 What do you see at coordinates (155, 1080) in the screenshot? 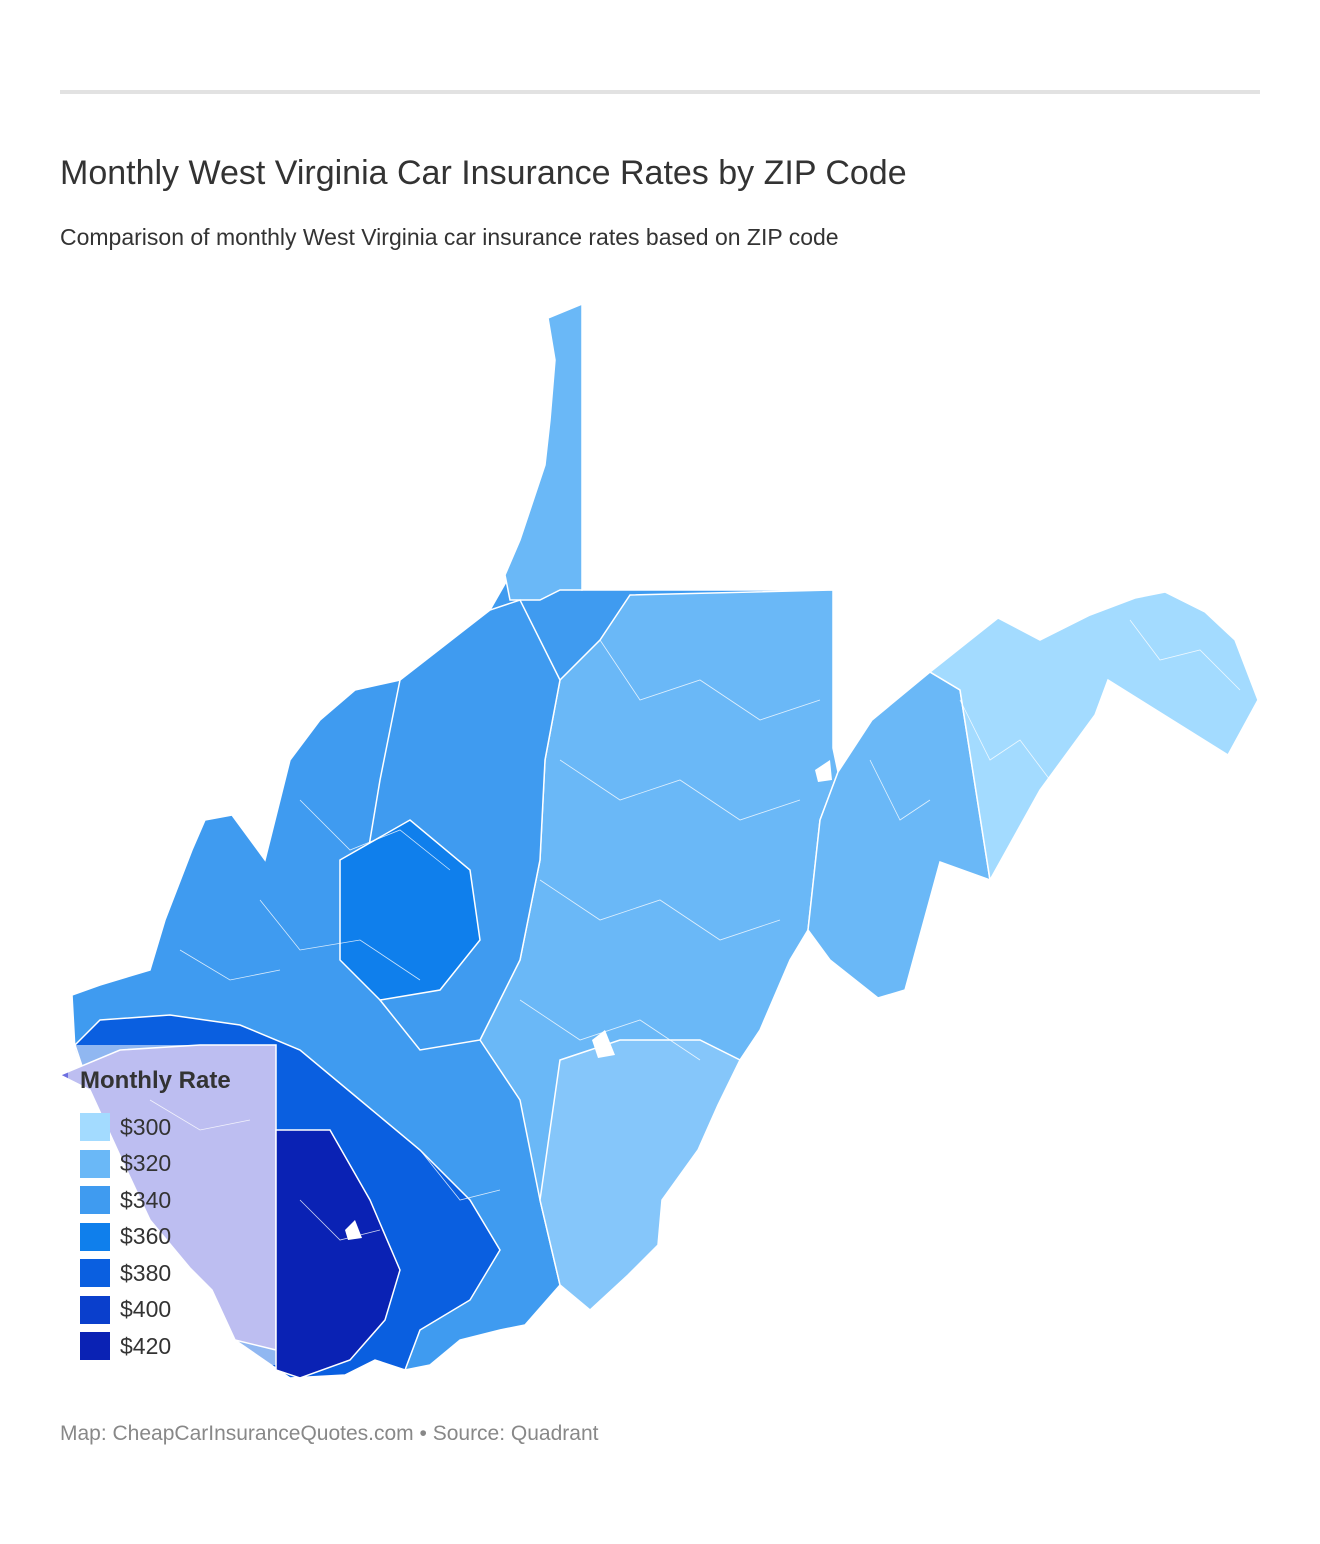
I see `legend-title: Monthly Rate` at bounding box center [155, 1080].